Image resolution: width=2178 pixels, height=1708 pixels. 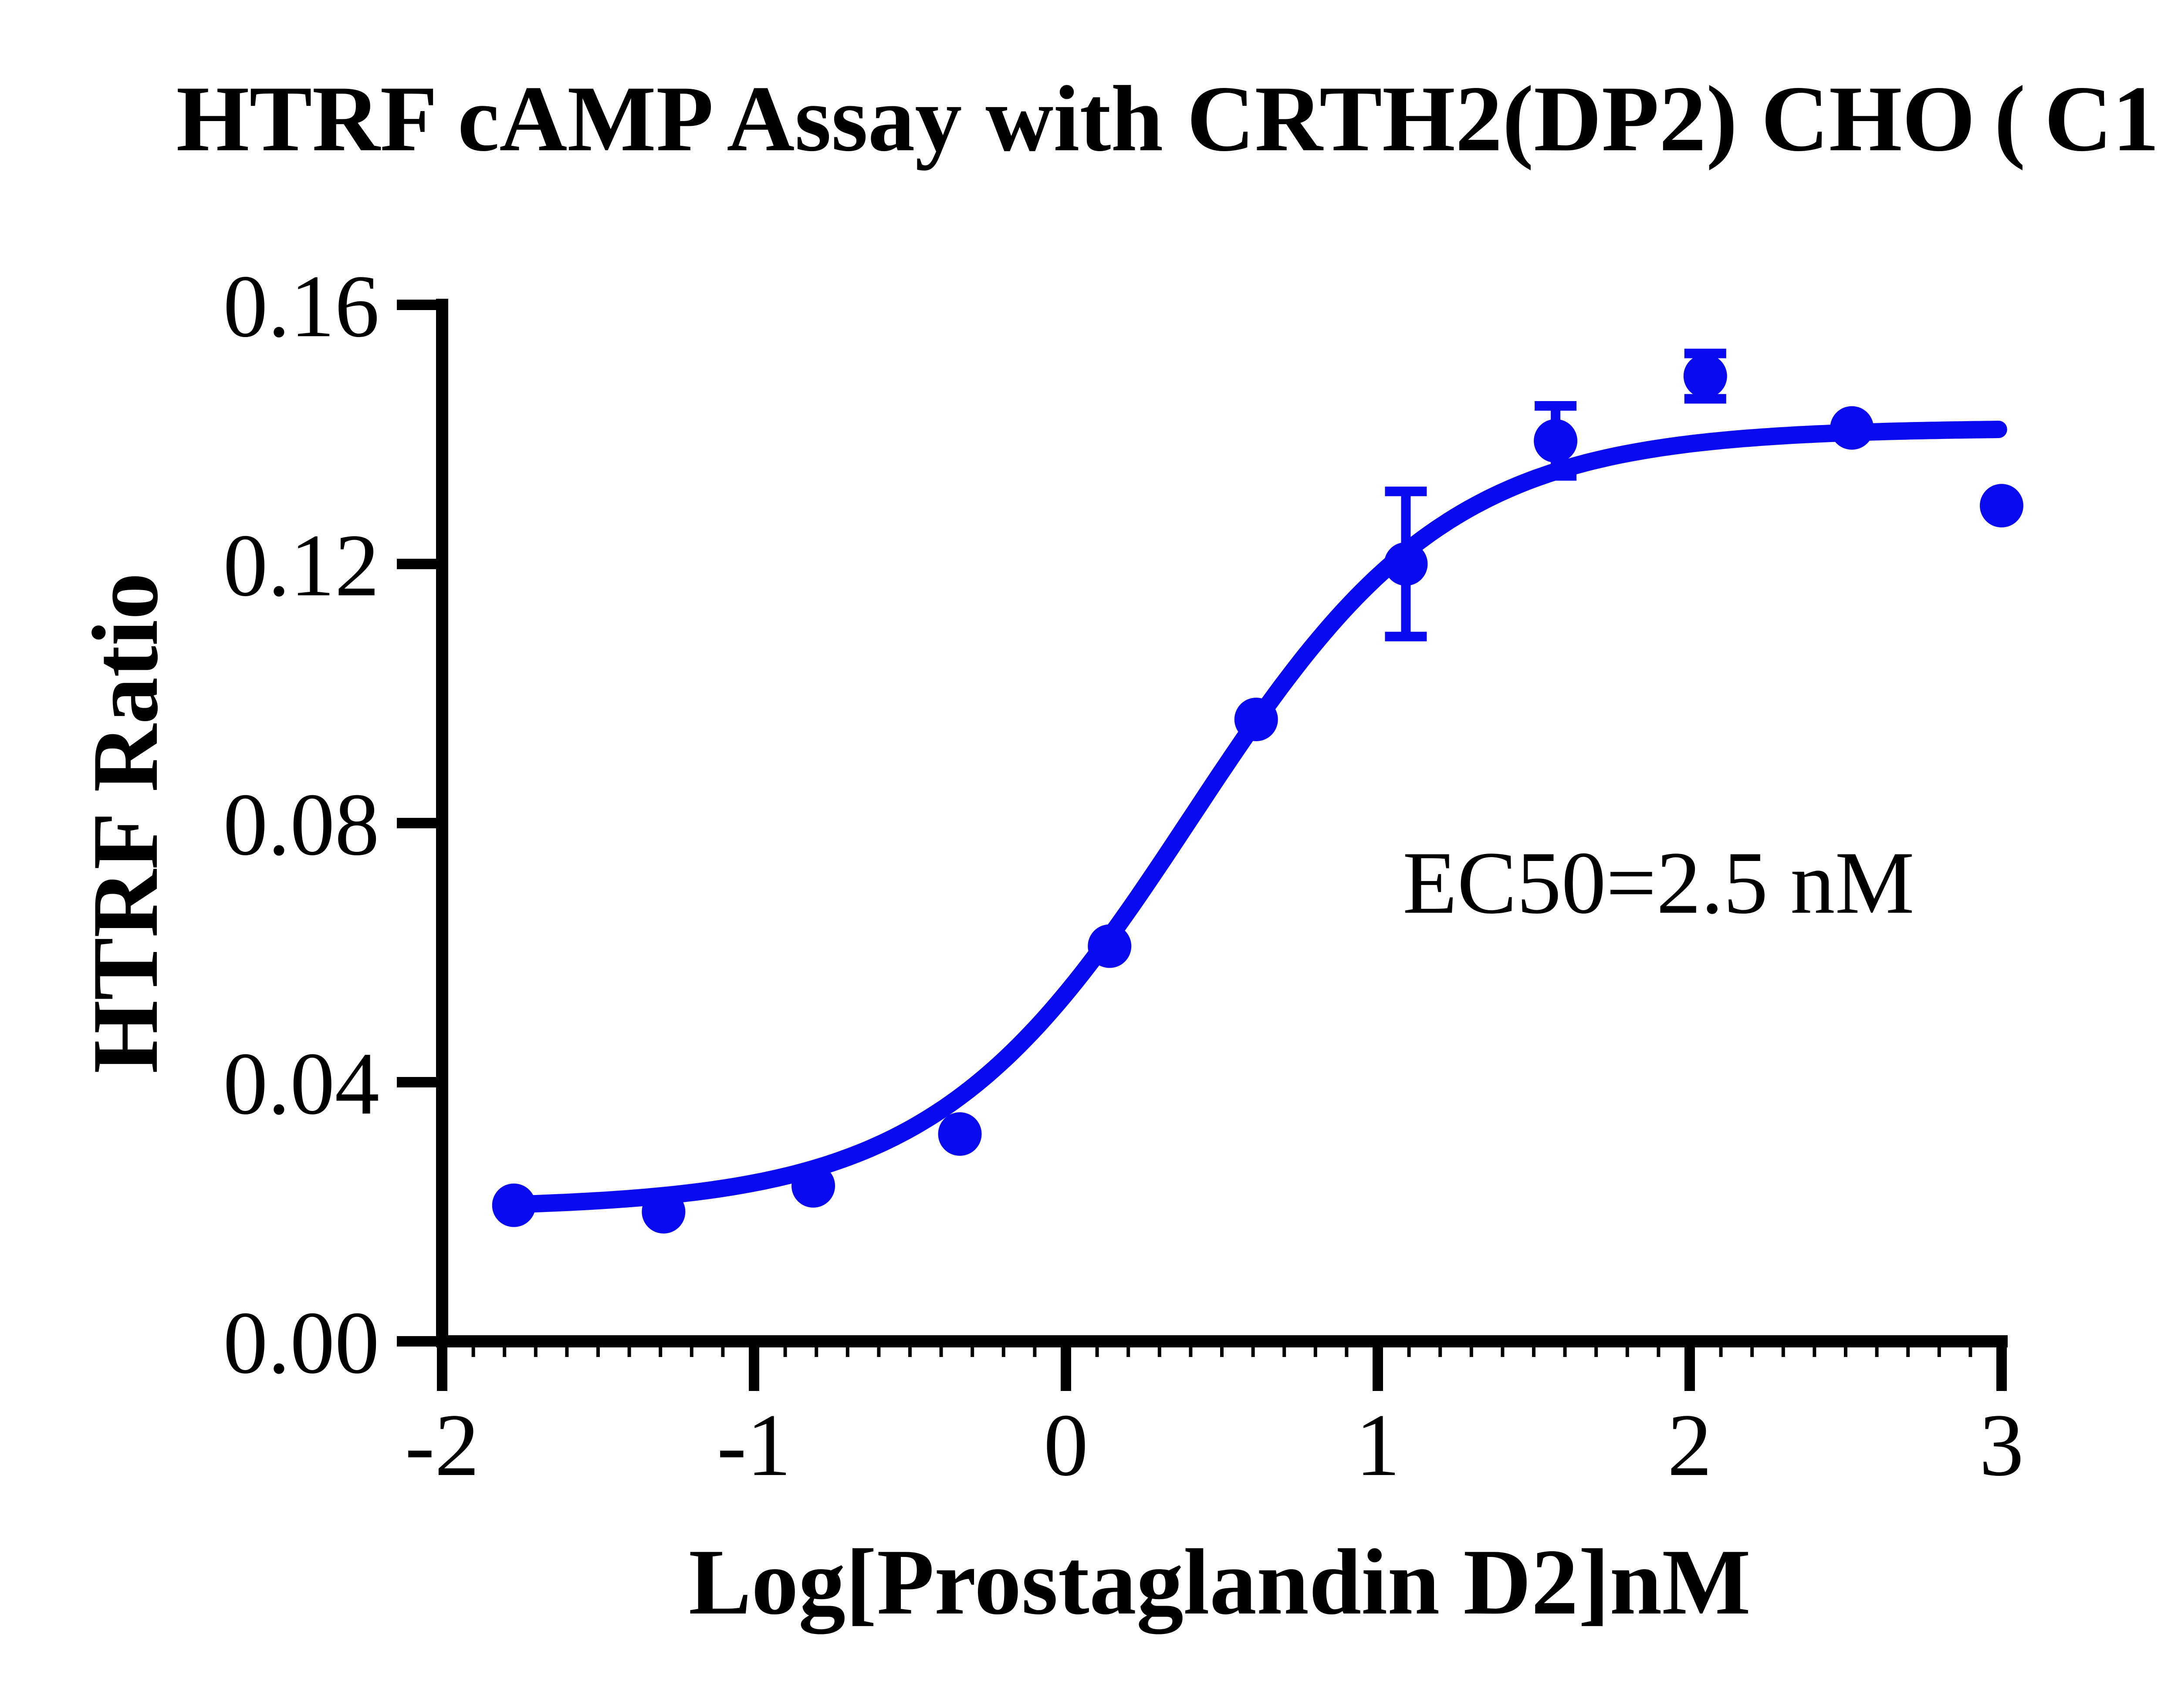 What do you see at coordinates (301, 565) in the screenshot?
I see `y-tick-label: 0.12` at bounding box center [301, 565].